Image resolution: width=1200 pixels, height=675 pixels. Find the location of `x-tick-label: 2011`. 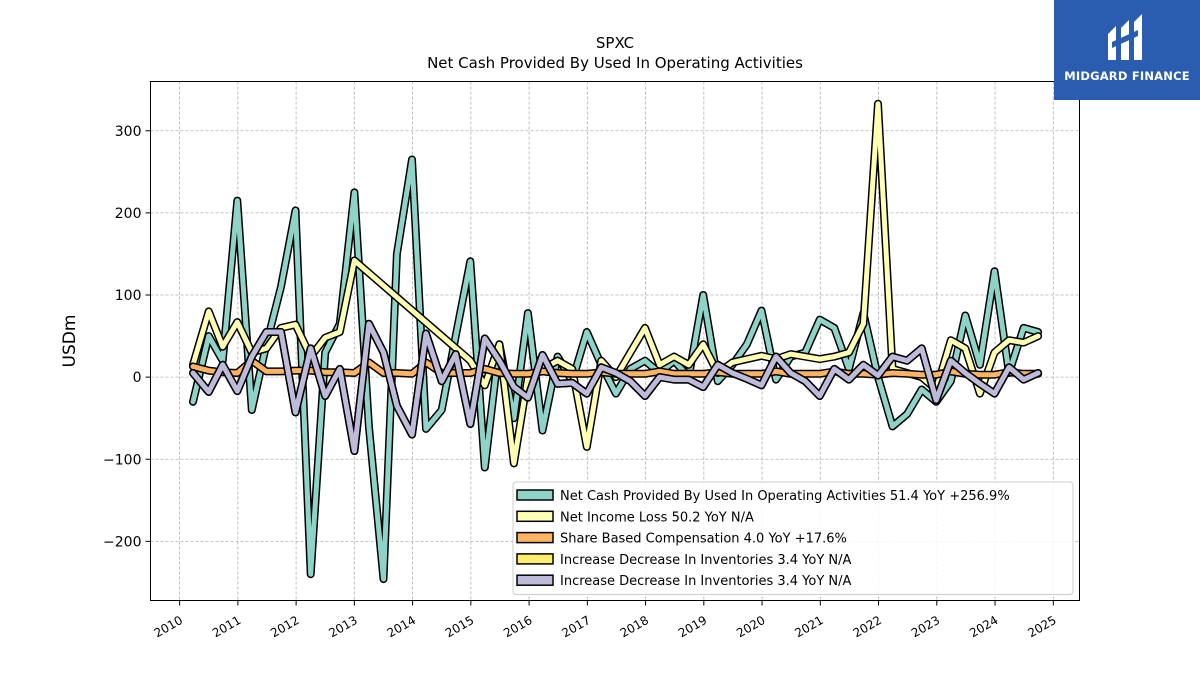

x-tick-label: 2011 is located at coordinates (226, 626).